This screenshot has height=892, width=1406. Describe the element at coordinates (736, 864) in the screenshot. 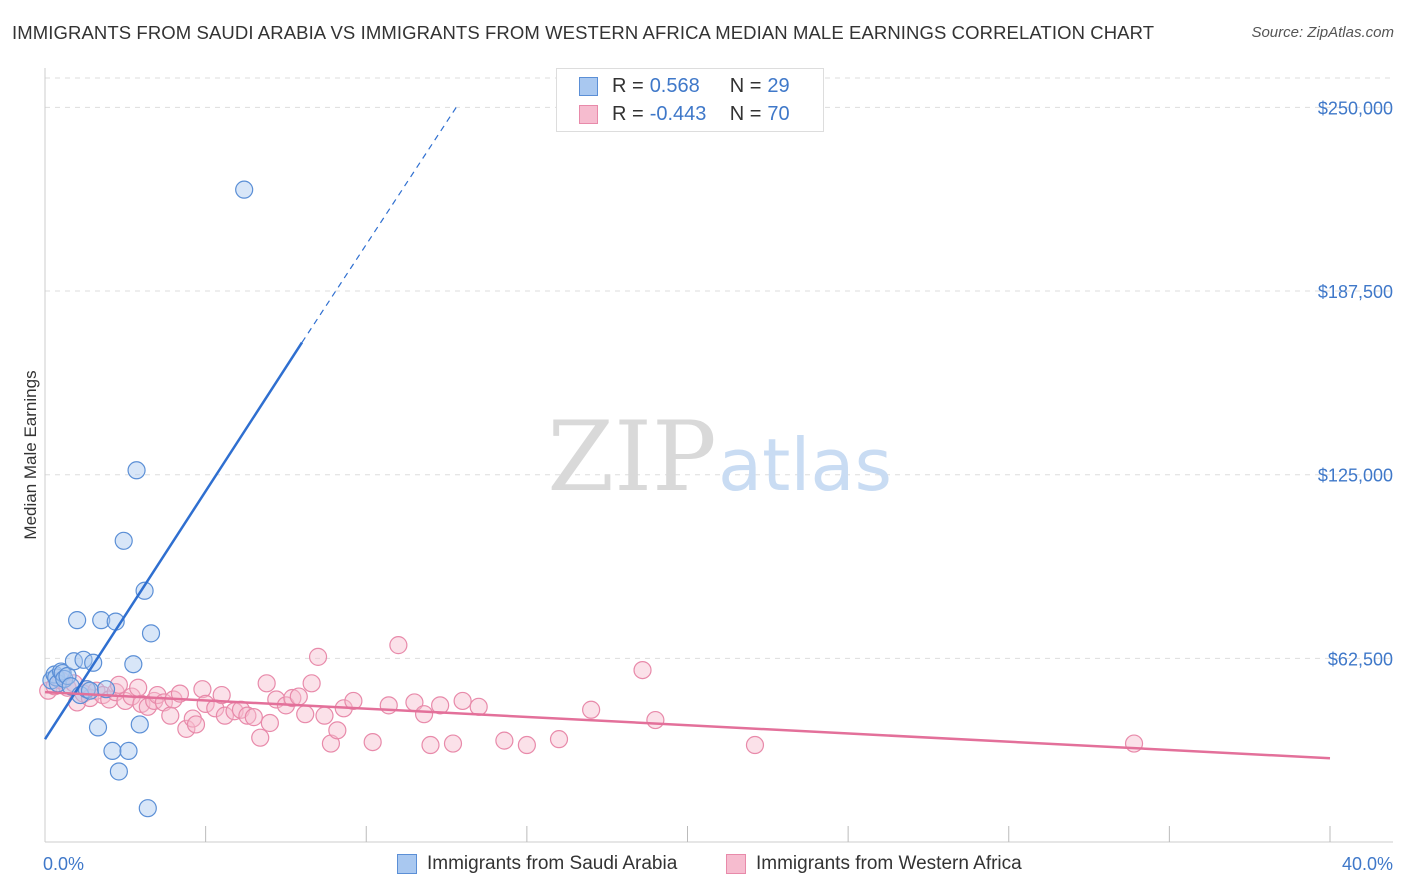

I see `bottom-legend-swatch-pink` at that location.